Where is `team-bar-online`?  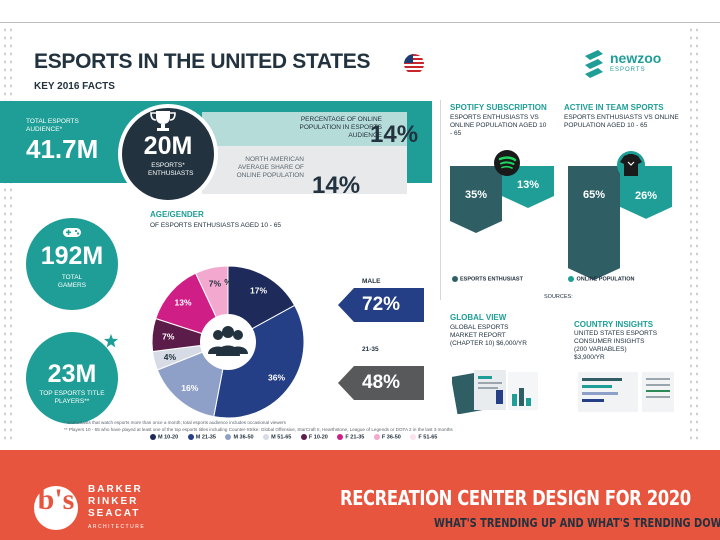 team-bar-online is located at coordinates (646, 192).